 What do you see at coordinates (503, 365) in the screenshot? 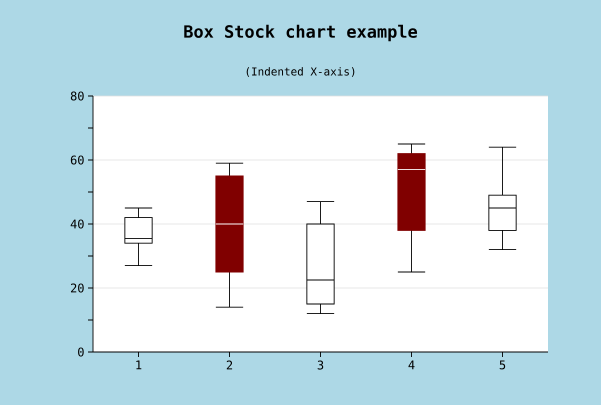
I see `x-tick-label: 5` at bounding box center [503, 365].